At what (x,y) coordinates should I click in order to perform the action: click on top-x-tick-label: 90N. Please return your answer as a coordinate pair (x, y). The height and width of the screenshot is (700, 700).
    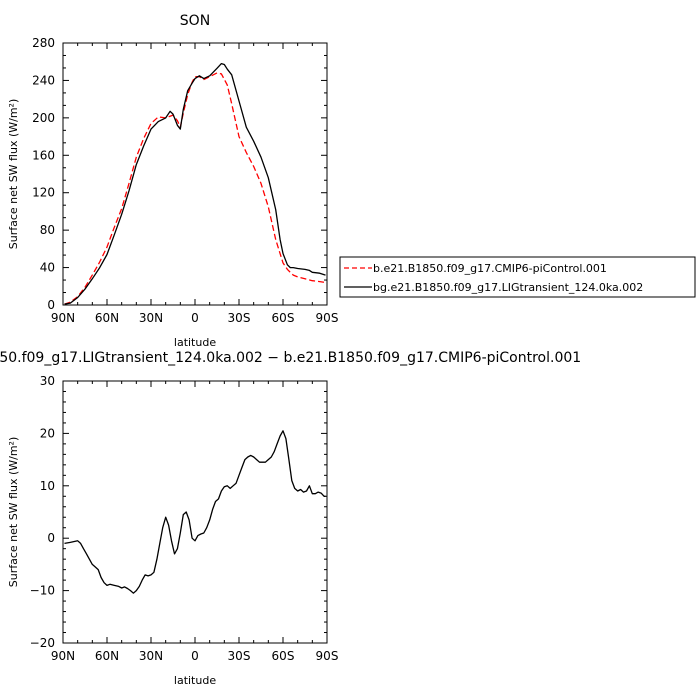
    Looking at the image, I should click on (63, 318).